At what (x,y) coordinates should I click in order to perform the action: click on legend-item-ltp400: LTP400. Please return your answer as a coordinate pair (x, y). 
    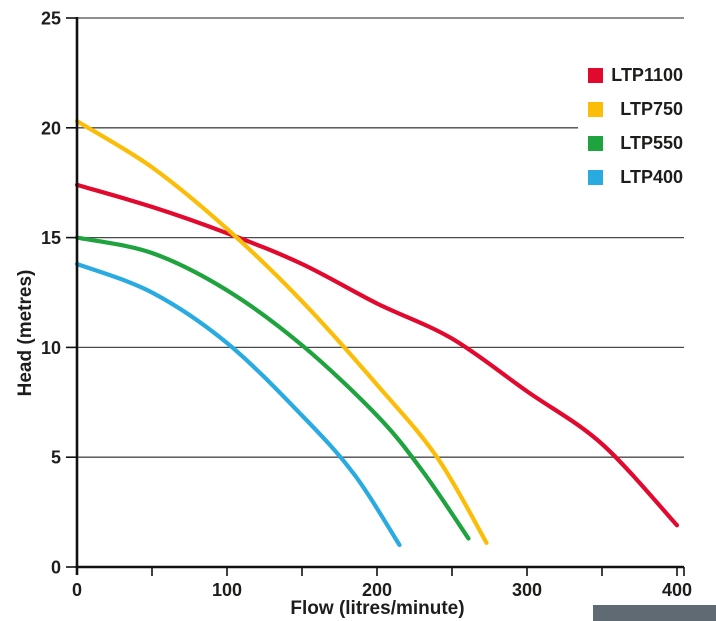
    Looking at the image, I should click on (635, 177).